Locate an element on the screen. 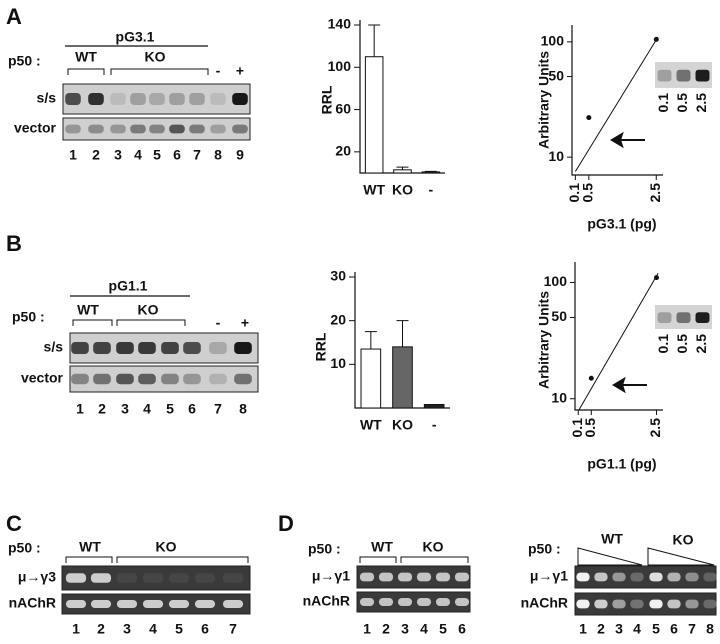 This screenshot has width=720, height=644. inset-label: 0.5 is located at coordinates (682, 103).